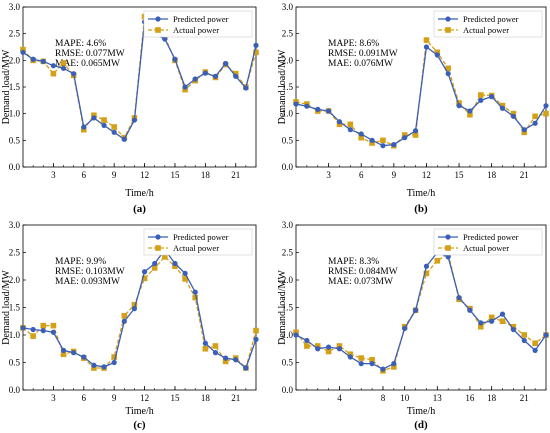  Describe the element at coordinates (15, 87) in the screenshot. I see `y-tick-label: 1.5` at that location.